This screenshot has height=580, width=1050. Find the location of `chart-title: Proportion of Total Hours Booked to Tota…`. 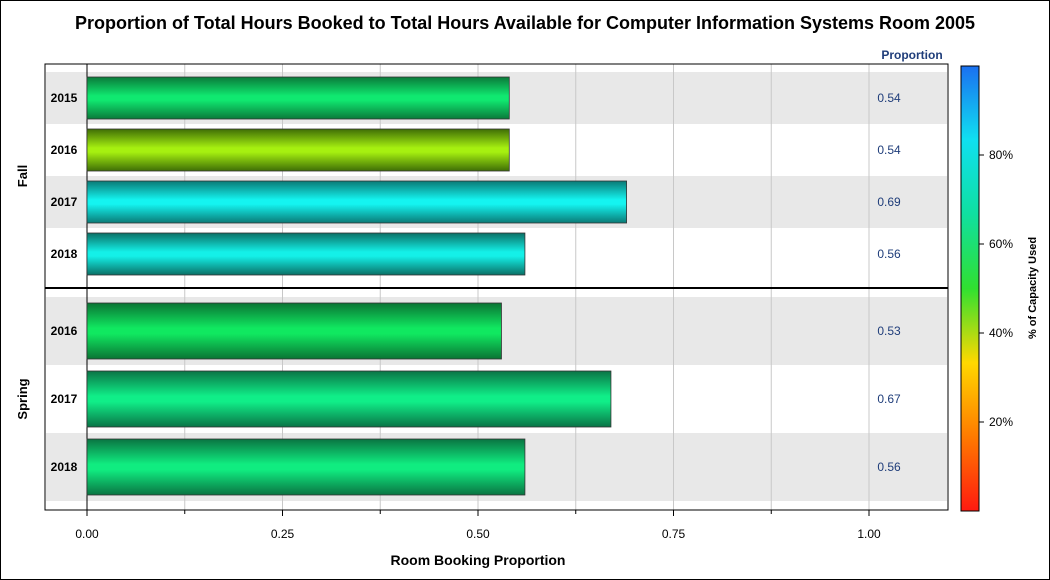

chart-title: Proportion of Total Hours Booked to Tota… is located at coordinates (525, 23).